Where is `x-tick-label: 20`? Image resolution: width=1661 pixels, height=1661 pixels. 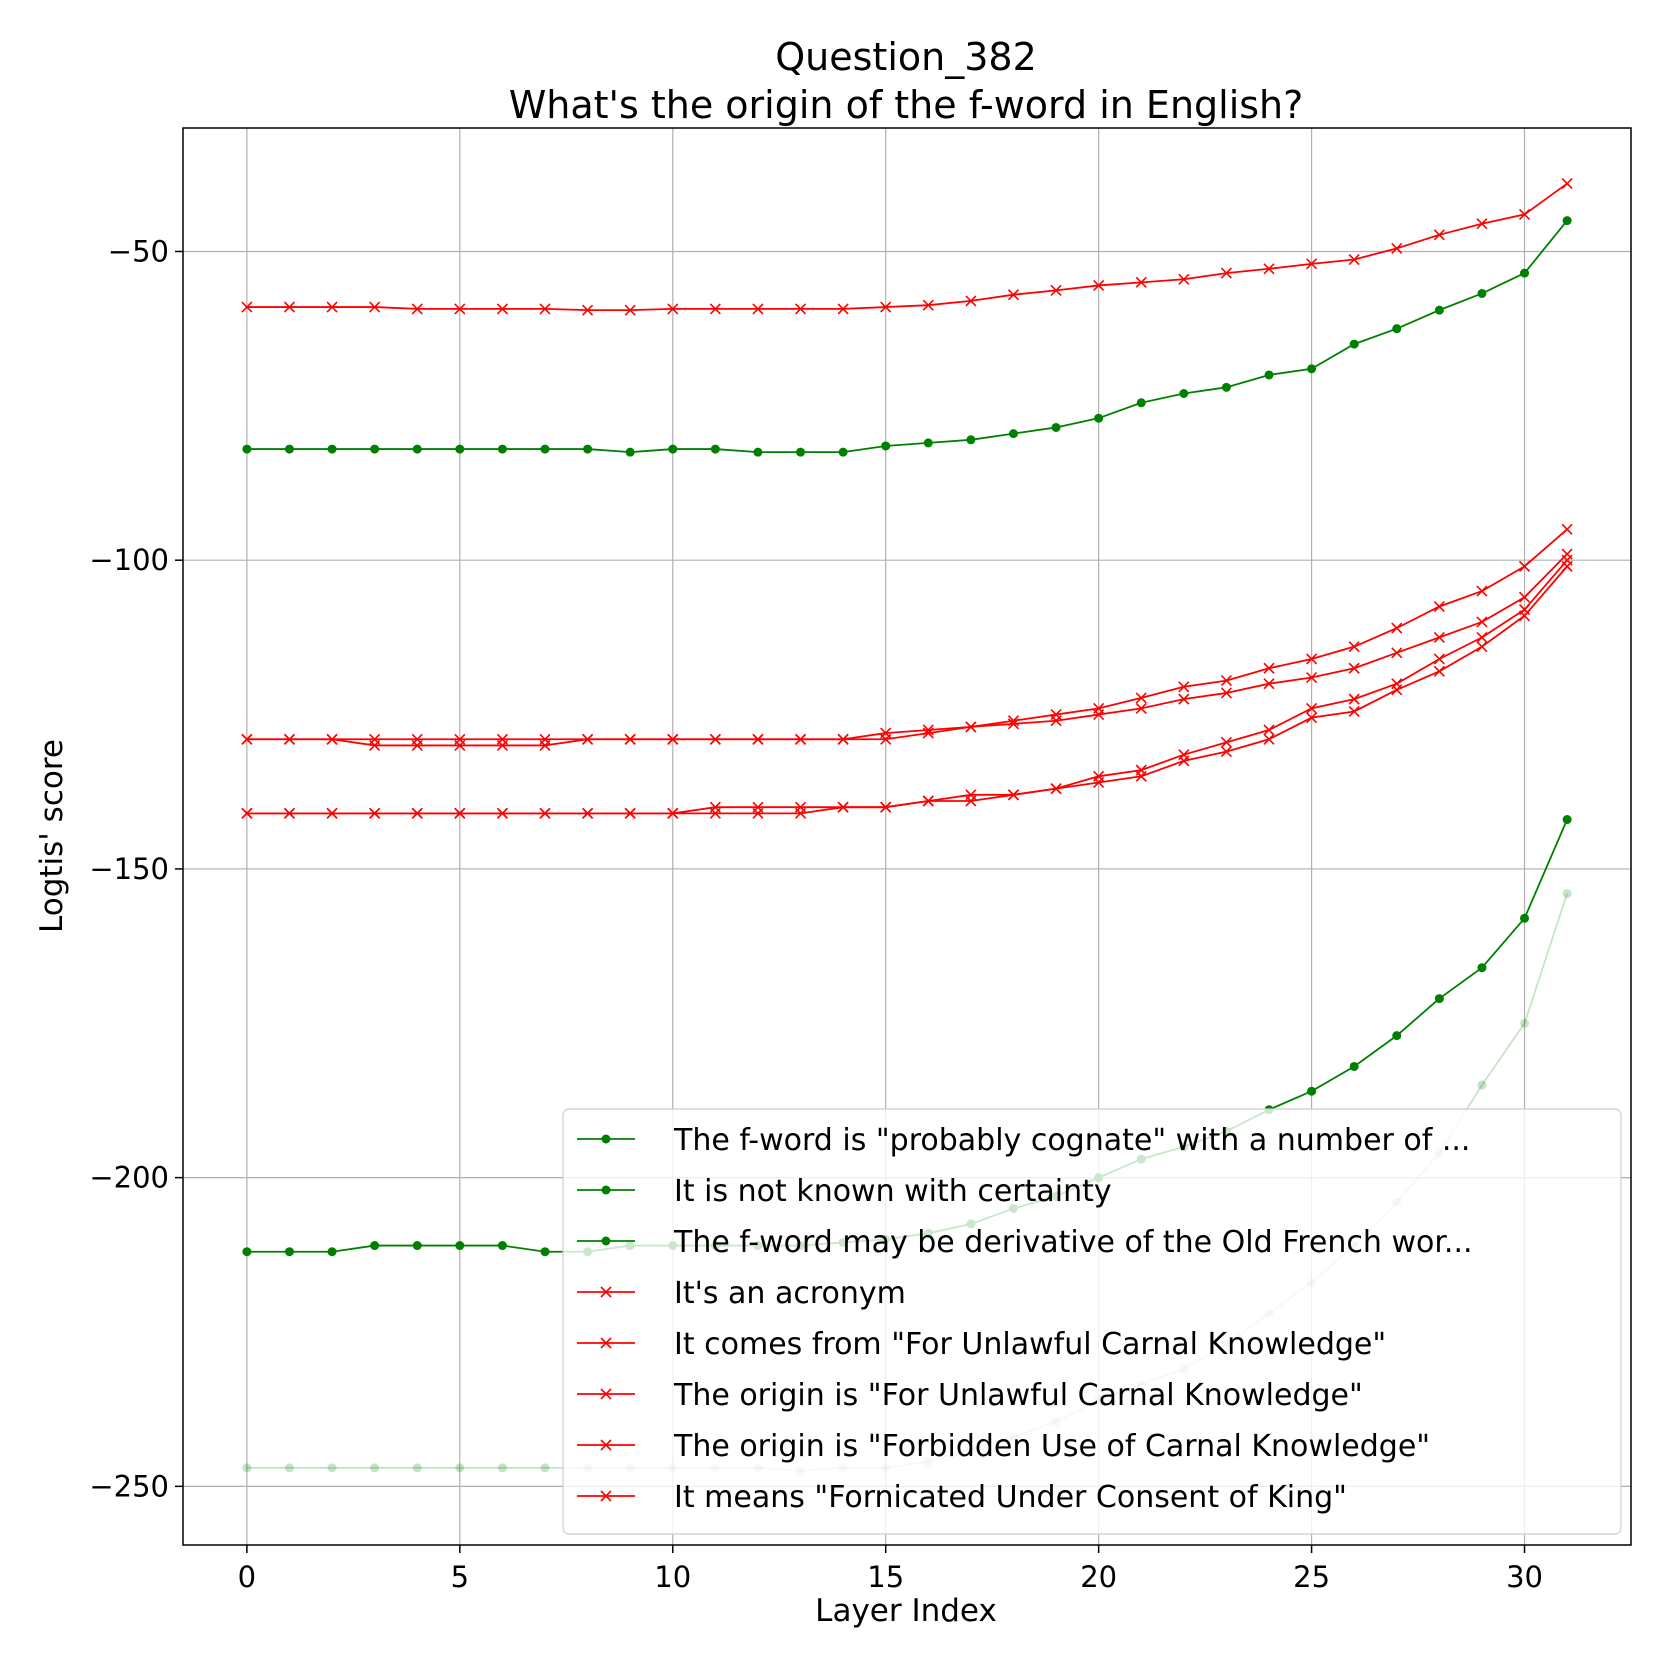
x-tick-label: 20 is located at coordinates (1098, 1577).